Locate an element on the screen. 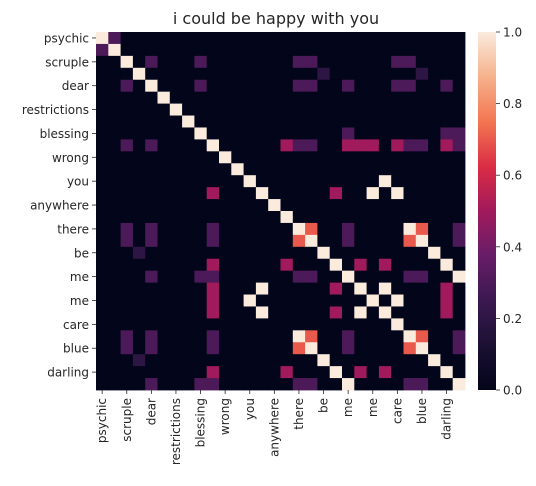  y-tick-label: blue is located at coordinates (76, 349).